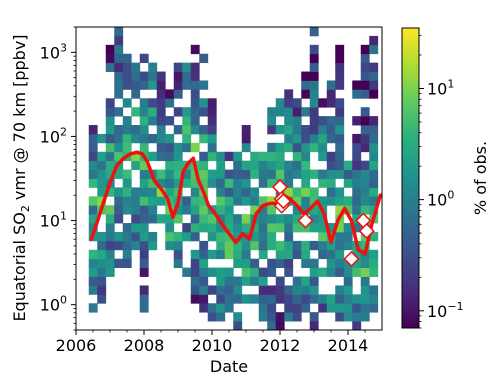 Image resolution: width=488 pixels, height=376 pixels. I want to click on y-axis-label-subscript: 2, so click(25, 208).